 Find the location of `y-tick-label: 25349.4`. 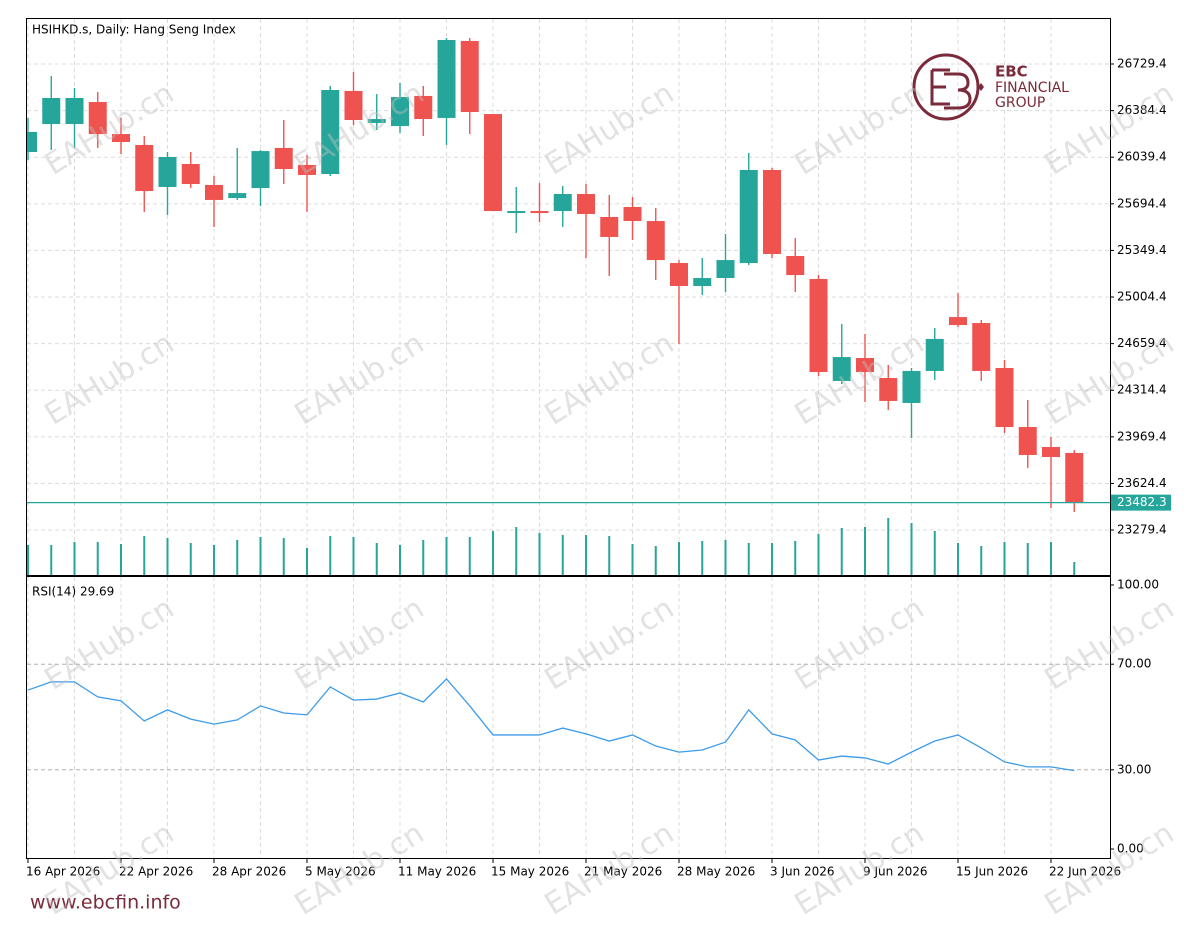

y-tick-label: 25349.4 is located at coordinates (1142, 250).